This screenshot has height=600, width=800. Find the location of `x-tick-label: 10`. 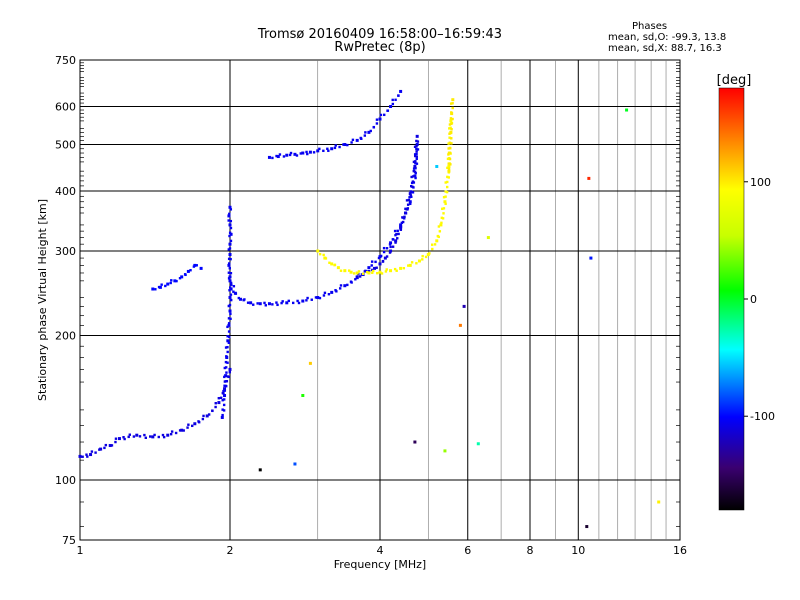

x-tick-label: 10 is located at coordinates (578, 550).